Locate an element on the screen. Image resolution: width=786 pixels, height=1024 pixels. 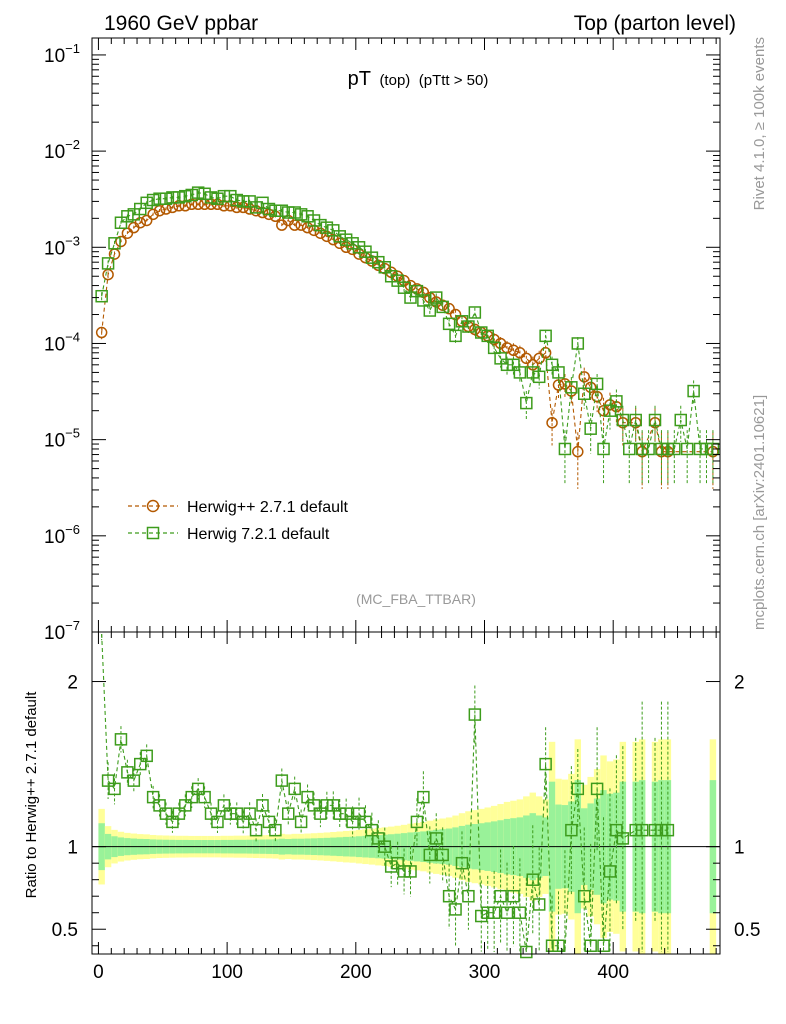
analysis-watermark: (MC_FBA_TTBAR) is located at coordinates (416, 599).